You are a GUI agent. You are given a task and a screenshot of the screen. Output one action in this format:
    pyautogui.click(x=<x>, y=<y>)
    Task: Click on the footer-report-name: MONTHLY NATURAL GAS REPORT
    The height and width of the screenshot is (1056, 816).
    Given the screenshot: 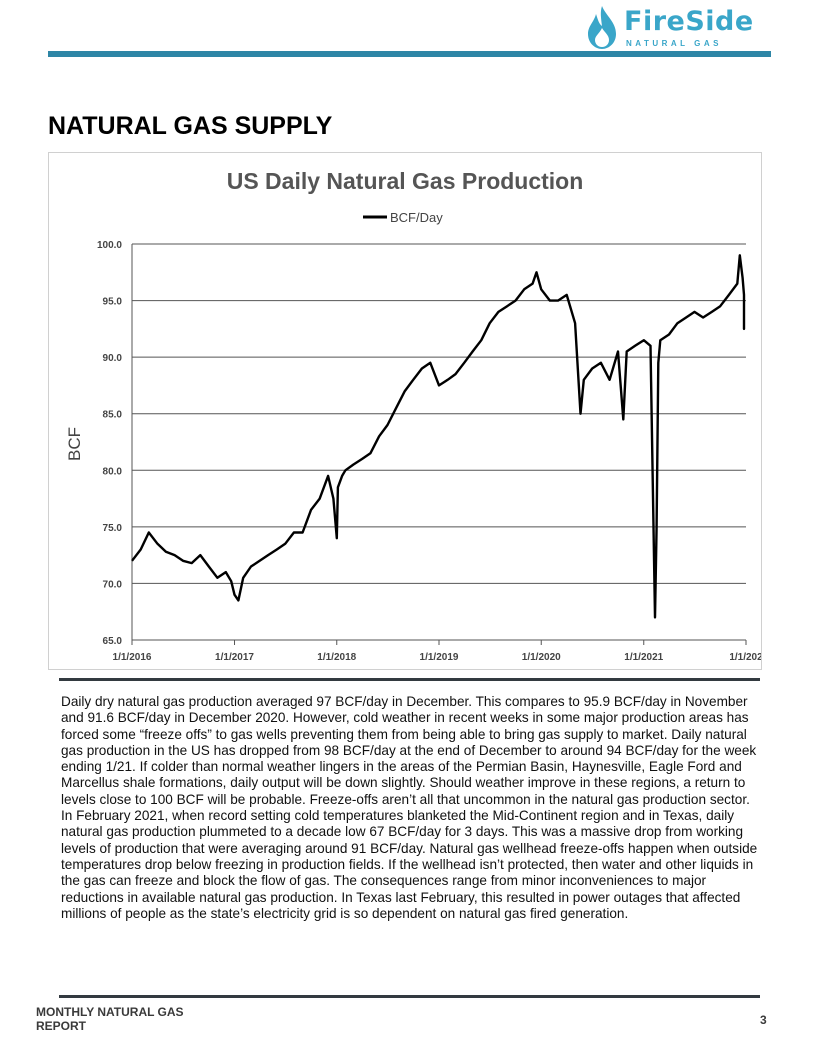 What is the action you would take?
    pyautogui.click(x=110, y=1019)
    